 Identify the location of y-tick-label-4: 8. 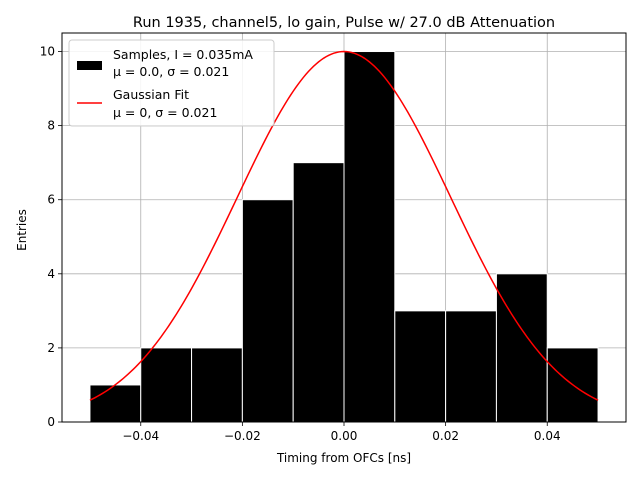
(51, 126).